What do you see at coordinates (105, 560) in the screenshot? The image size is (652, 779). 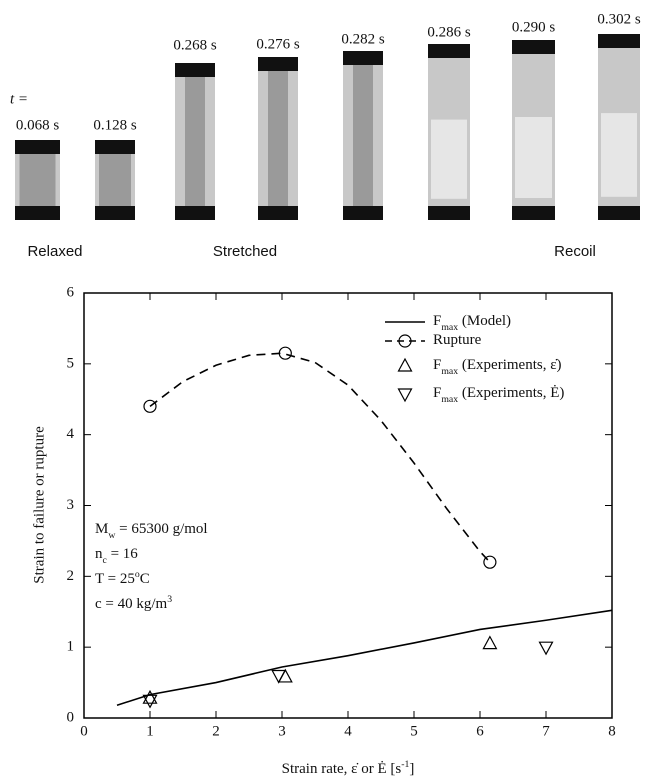 I see `subscript: c` at bounding box center [105, 560].